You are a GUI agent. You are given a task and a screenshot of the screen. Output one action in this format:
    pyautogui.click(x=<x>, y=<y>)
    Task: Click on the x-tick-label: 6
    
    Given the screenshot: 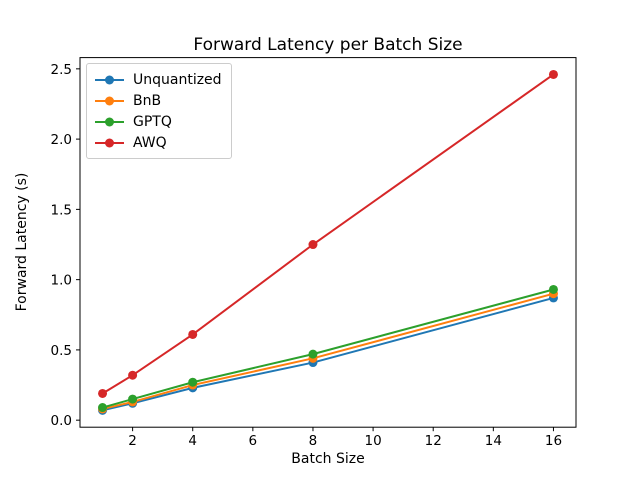 What is the action you would take?
    pyautogui.click(x=253, y=441)
    